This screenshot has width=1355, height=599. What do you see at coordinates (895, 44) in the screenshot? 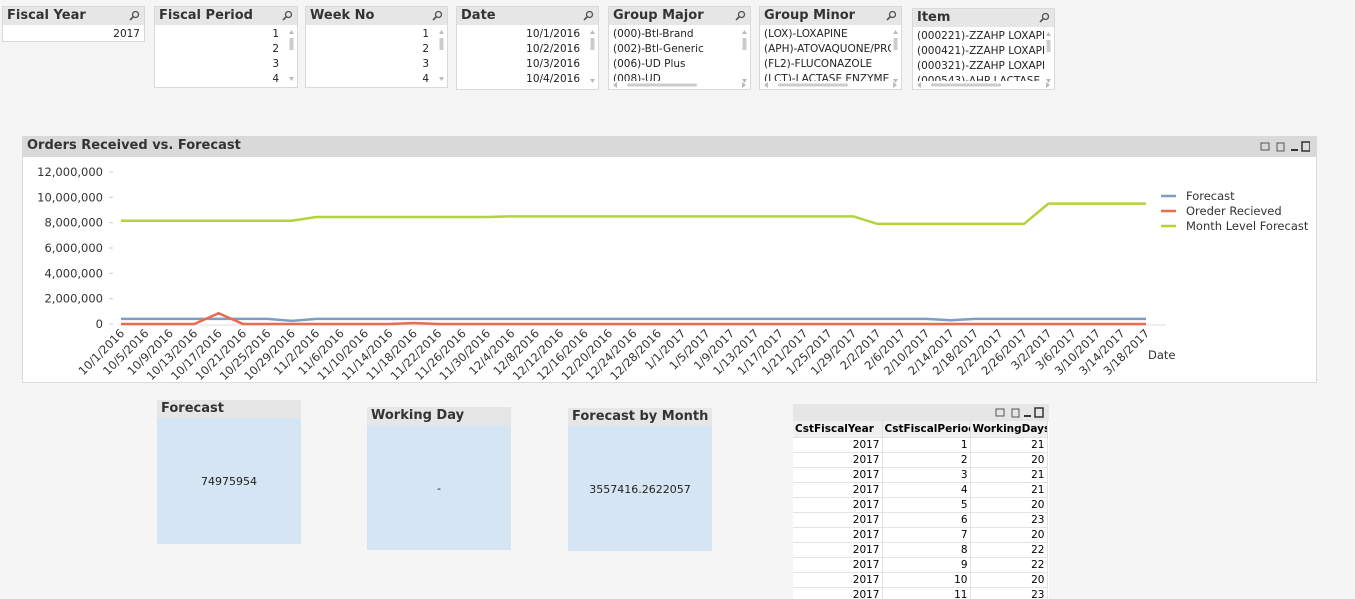
I see `scroll-thumb` at bounding box center [895, 44].